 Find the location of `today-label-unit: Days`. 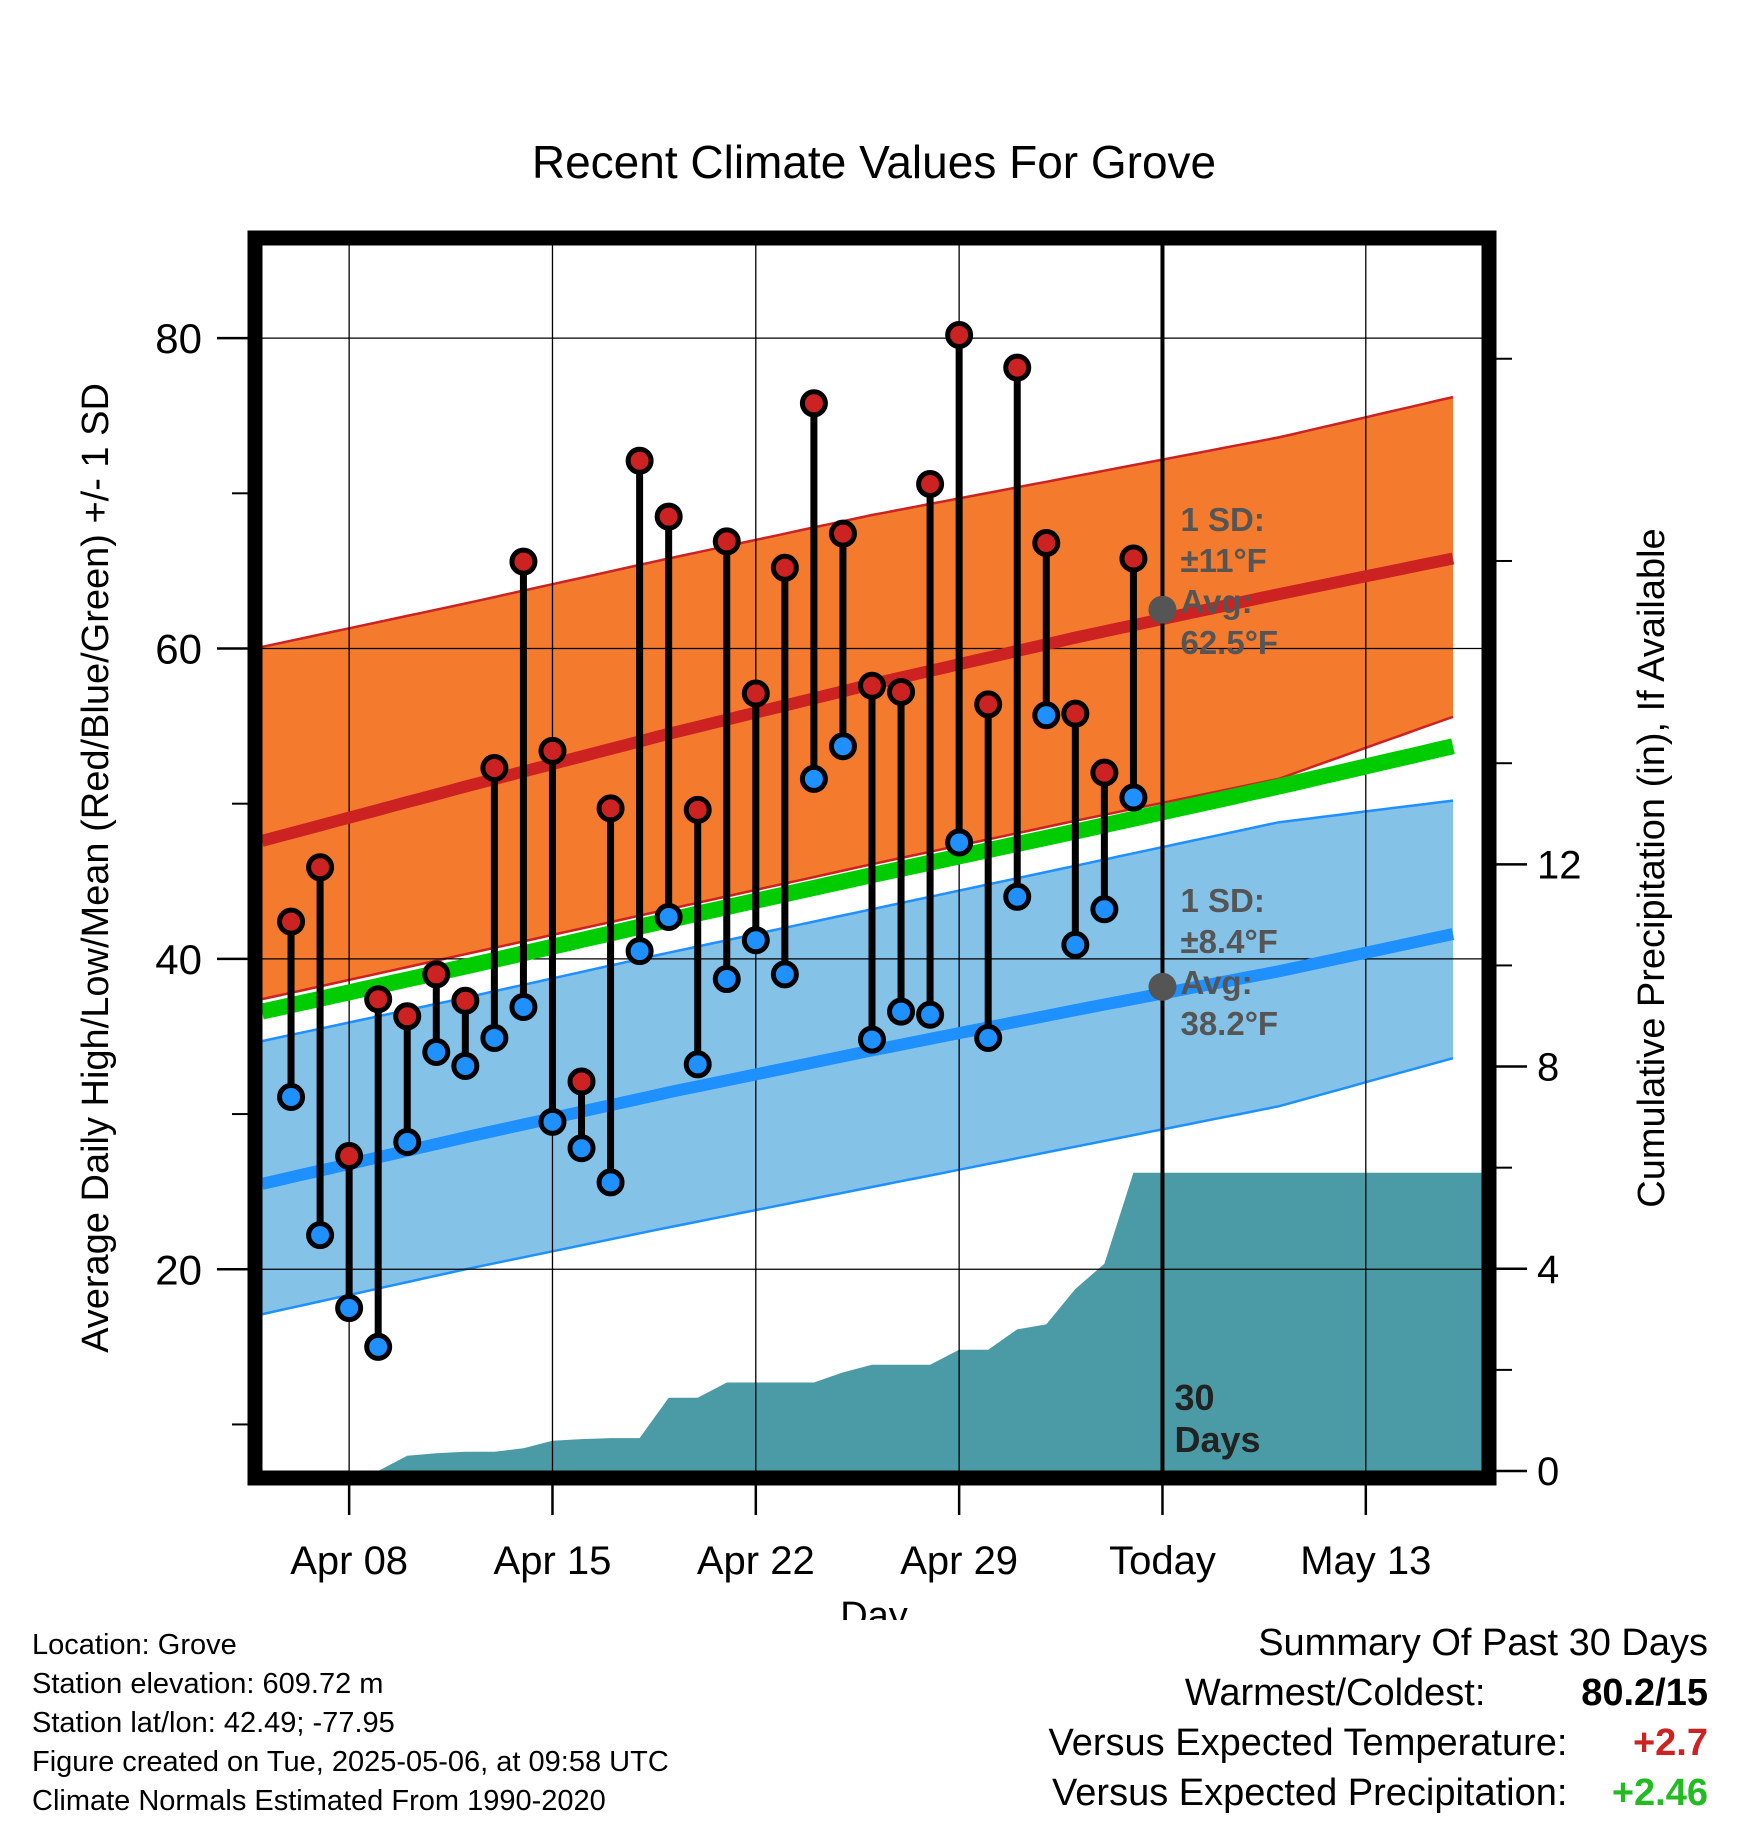

today-label-unit: Days is located at coordinates (1217, 1439).